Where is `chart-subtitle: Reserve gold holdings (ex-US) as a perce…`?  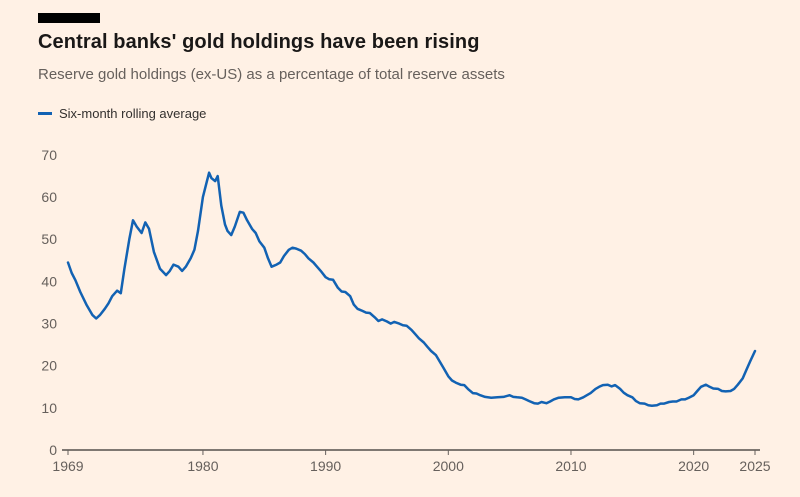 chart-subtitle: Reserve gold holdings (ex-US) as a perce… is located at coordinates (271, 74).